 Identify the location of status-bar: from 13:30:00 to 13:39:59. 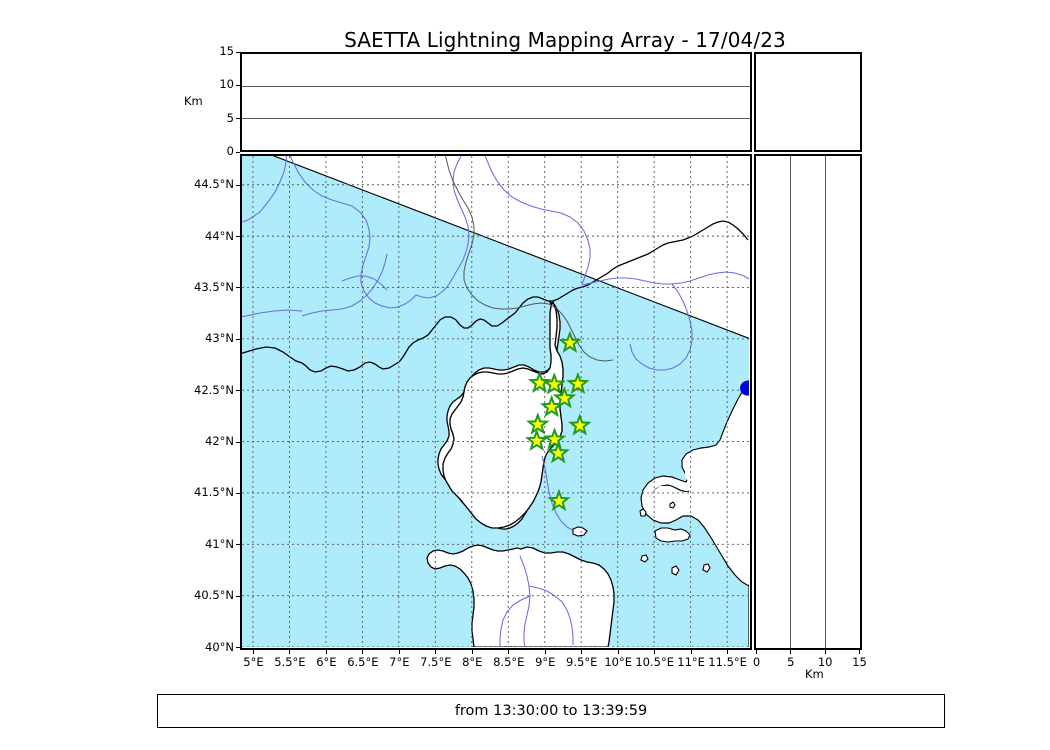
(551, 711).